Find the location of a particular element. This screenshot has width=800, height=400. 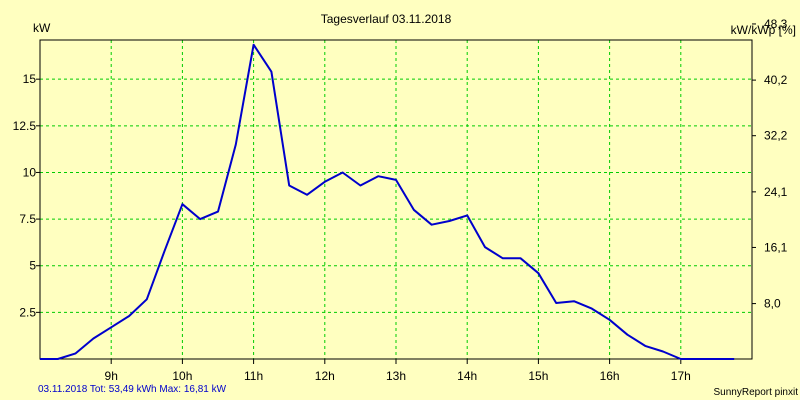

y-right-tick-label: 16,1 is located at coordinates (776, 247).